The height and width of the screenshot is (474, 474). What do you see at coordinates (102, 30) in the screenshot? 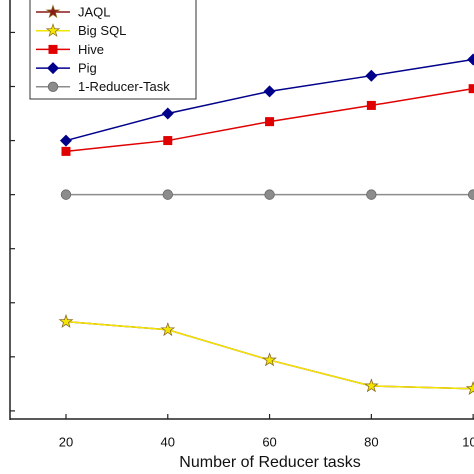
I see `legend-label: Big SQL` at bounding box center [102, 30].